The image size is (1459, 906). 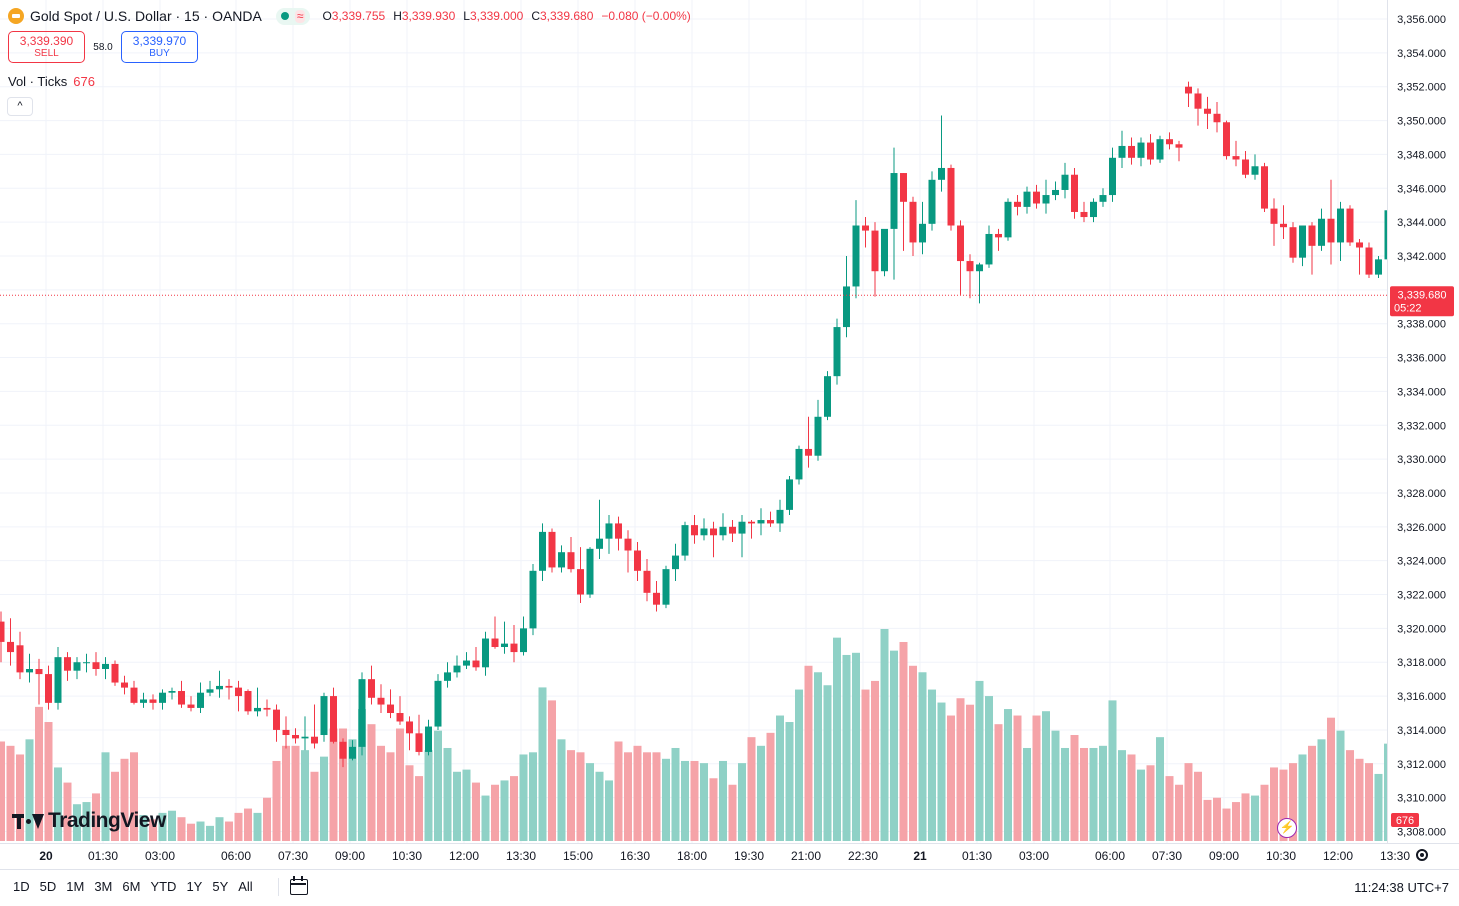 What do you see at coordinates (920, 856) in the screenshot?
I see `time-tick-label: 21` at bounding box center [920, 856].